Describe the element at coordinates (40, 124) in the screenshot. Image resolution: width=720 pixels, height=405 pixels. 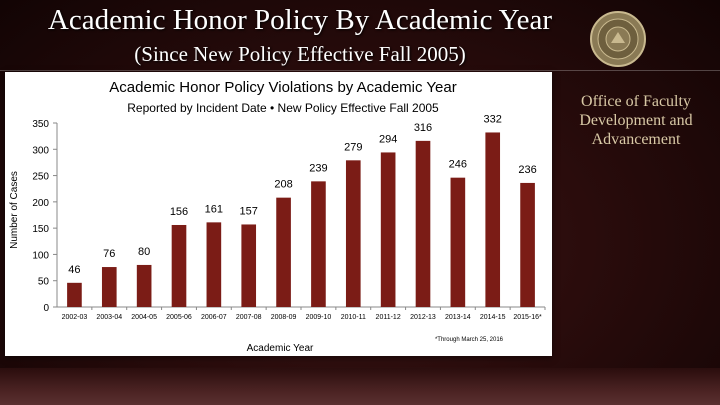
I see `y-tick-label: 350` at that location.